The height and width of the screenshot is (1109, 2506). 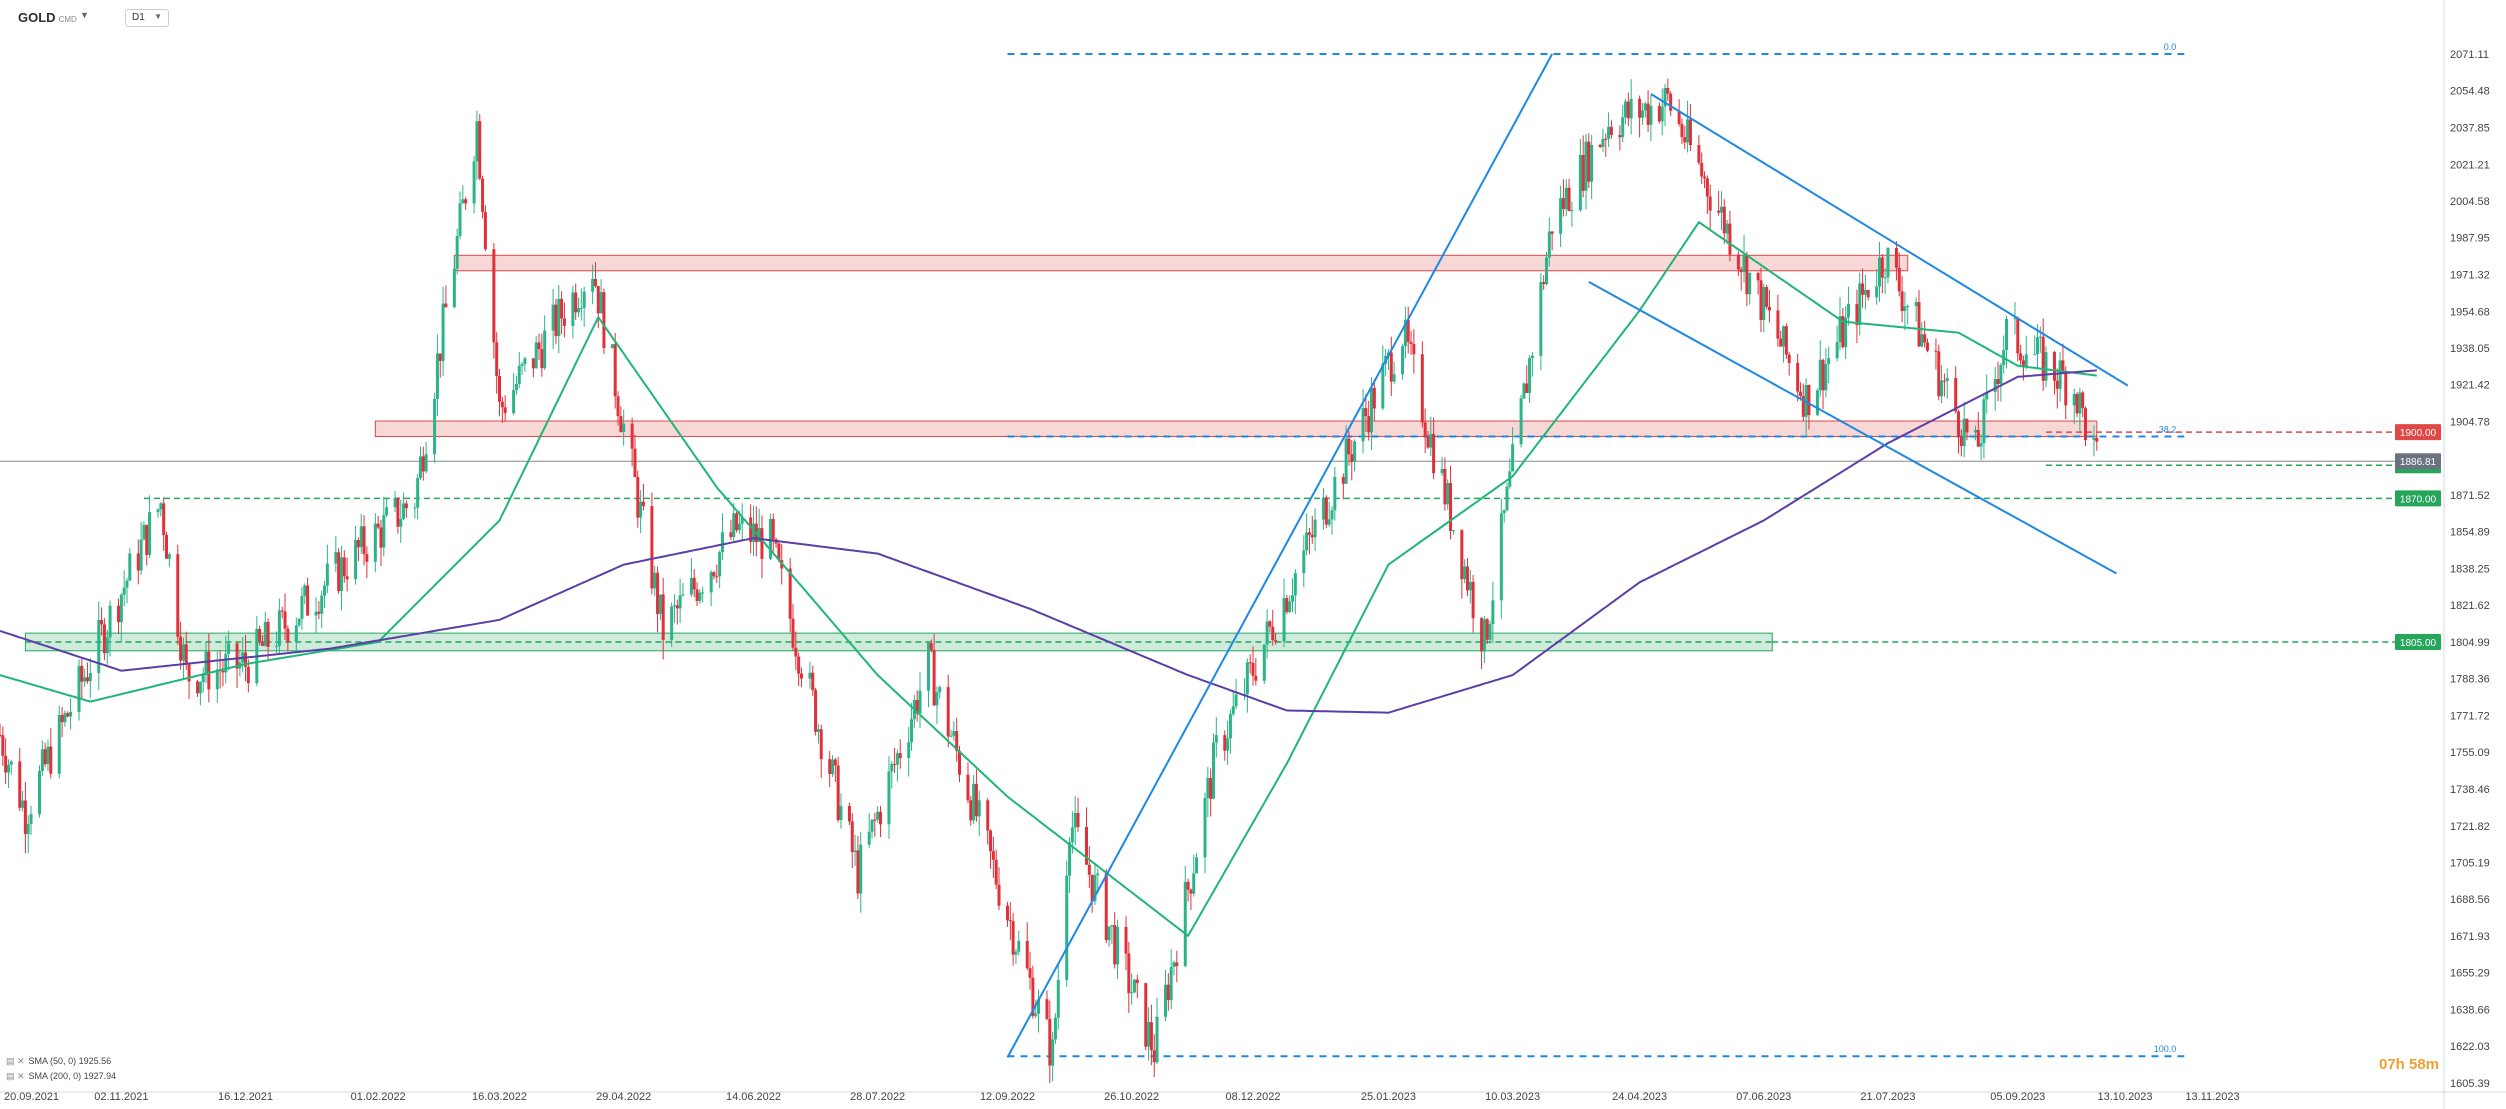 I want to click on last-price-tag, so click(x=2418, y=461).